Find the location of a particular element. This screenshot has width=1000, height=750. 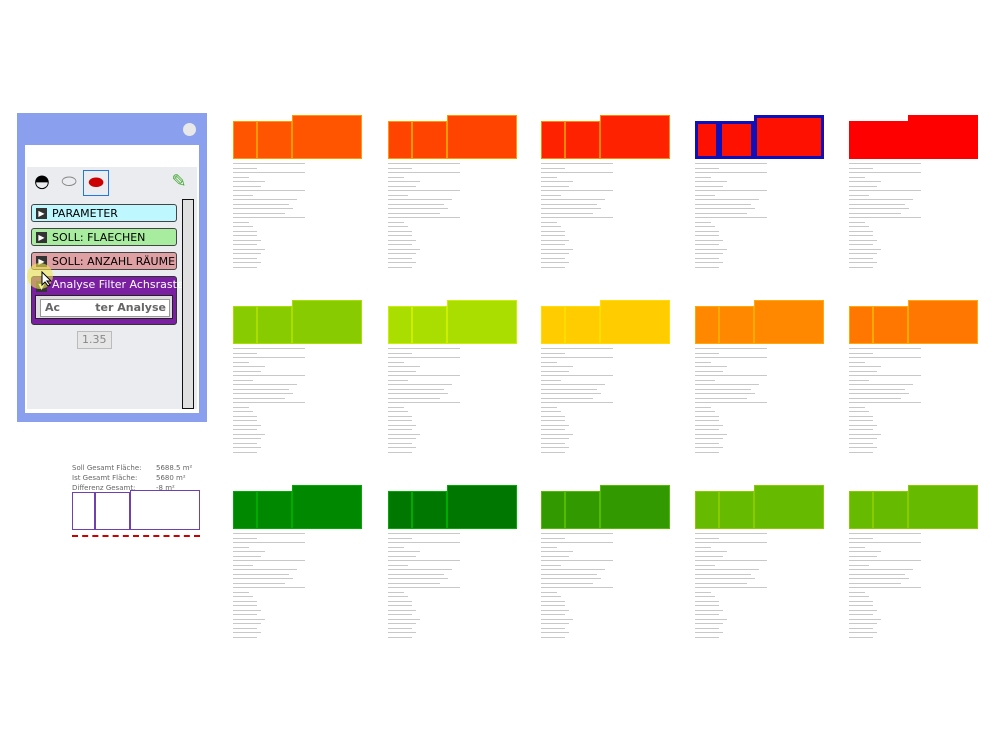

soll-label: Soll Gesamt Fläche: is located at coordinates (107, 468).